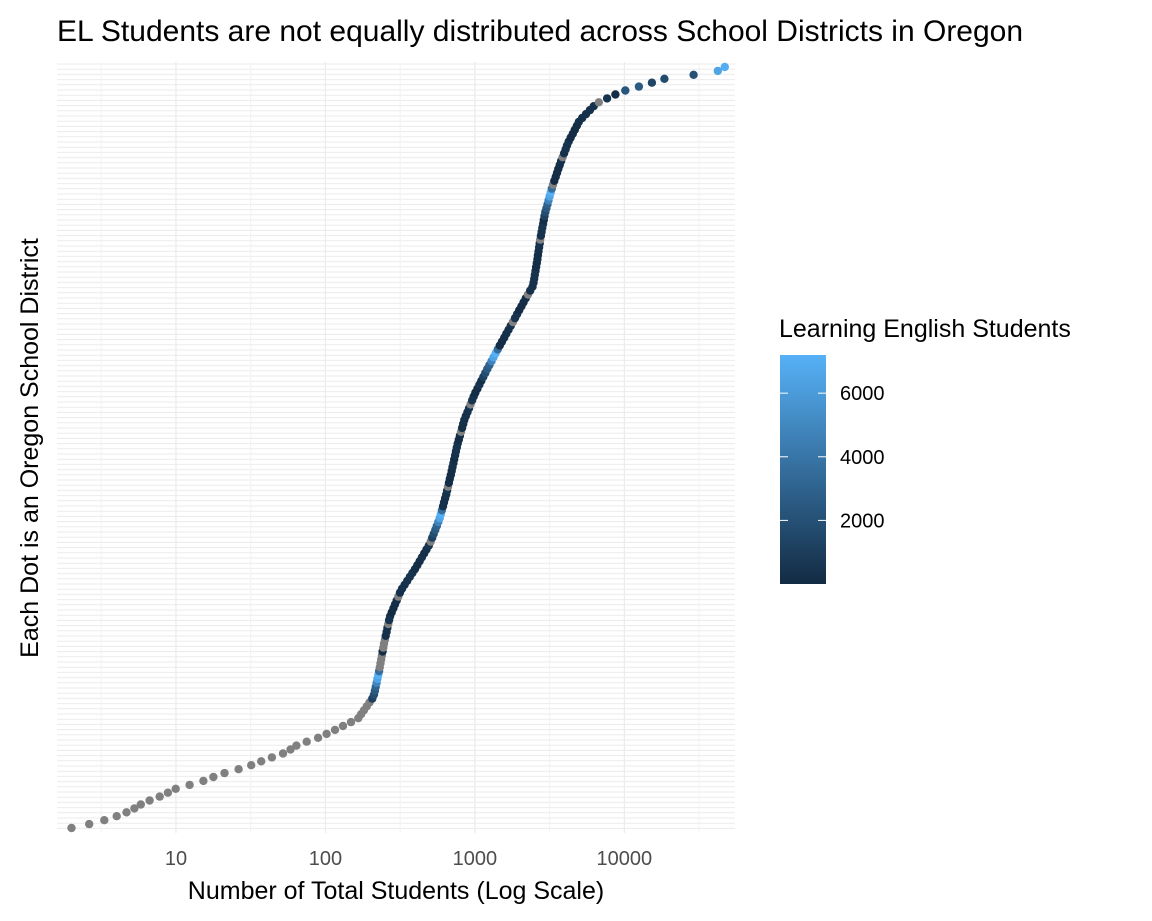 This screenshot has width=1152, height=921. What do you see at coordinates (30, 448) in the screenshot?
I see `y-axis-title: Each Dot is an Oregon School District` at bounding box center [30, 448].